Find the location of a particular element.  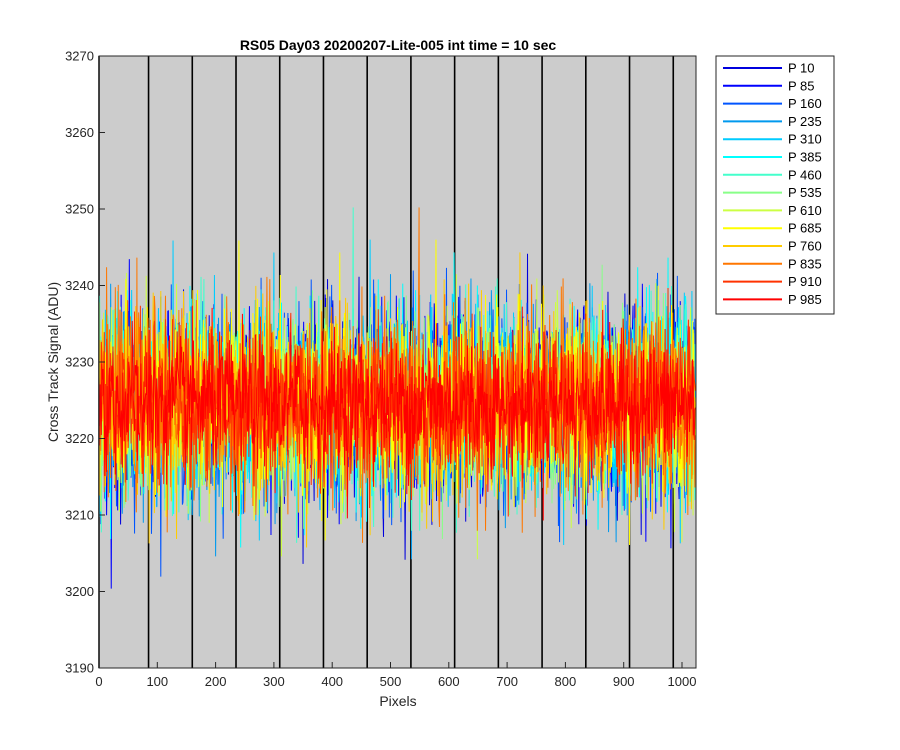

legend-box is located at coordinates (775, 185).